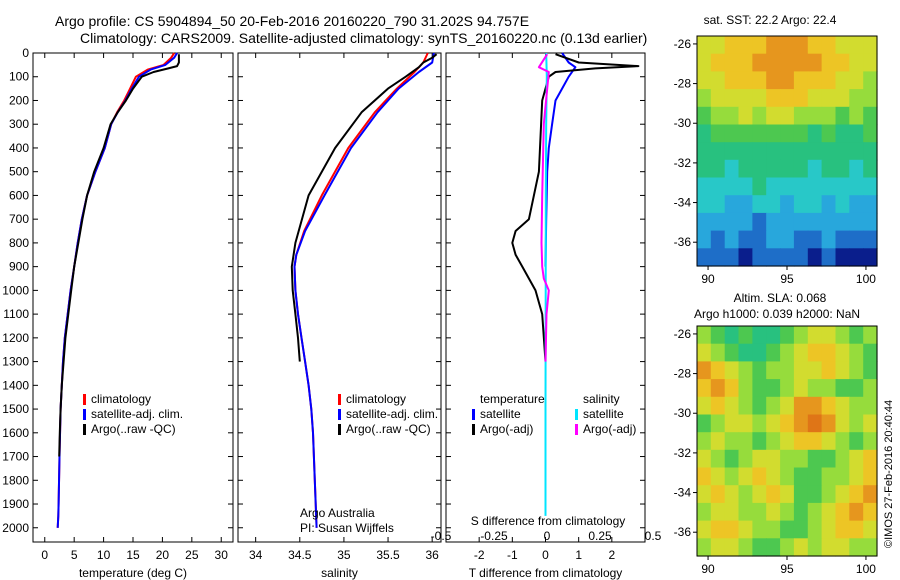  What do you see at coordinates (364, 207) in the screenshot?
I see `salinity-series-line` at bounding box center [364, 207].